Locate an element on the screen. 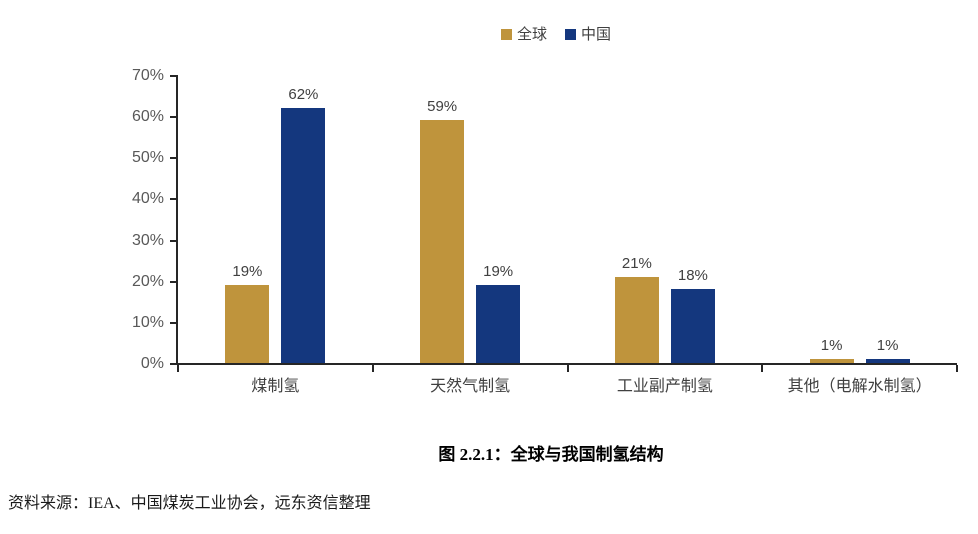 The width and height of the screenshot is (978, 534). y-tick-label: 70% is located at coordinates (147, 75).